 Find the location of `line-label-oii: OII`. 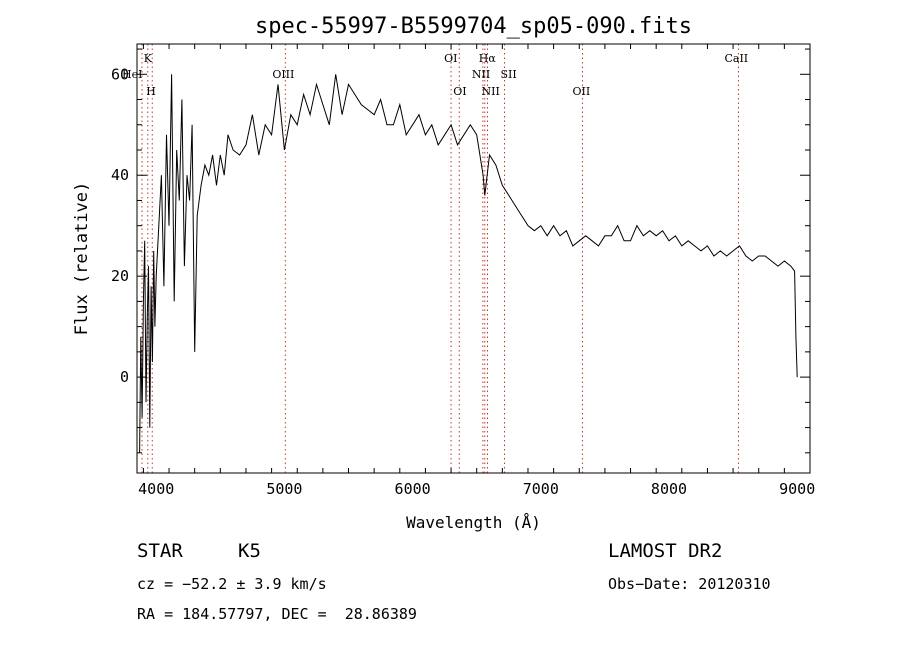

line-label-oii: OII is located at coordinates (581, 91).